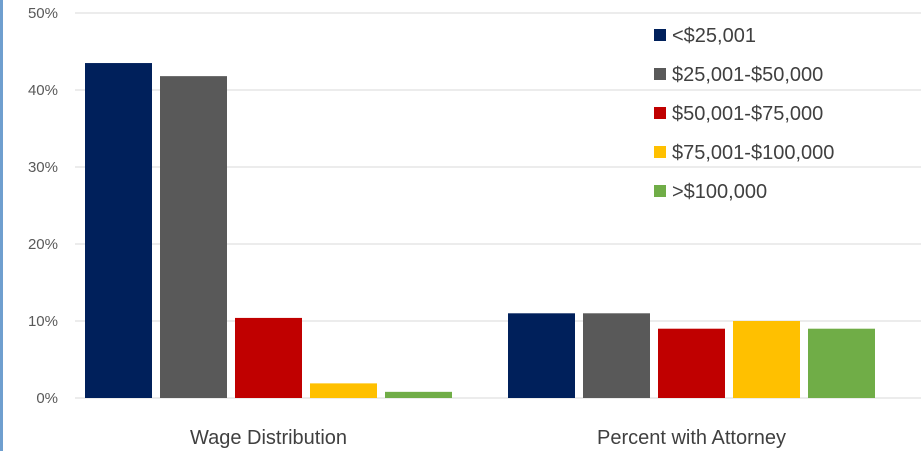  I want to click on x-tick-label: Wage Distribution, so click(268, 438).